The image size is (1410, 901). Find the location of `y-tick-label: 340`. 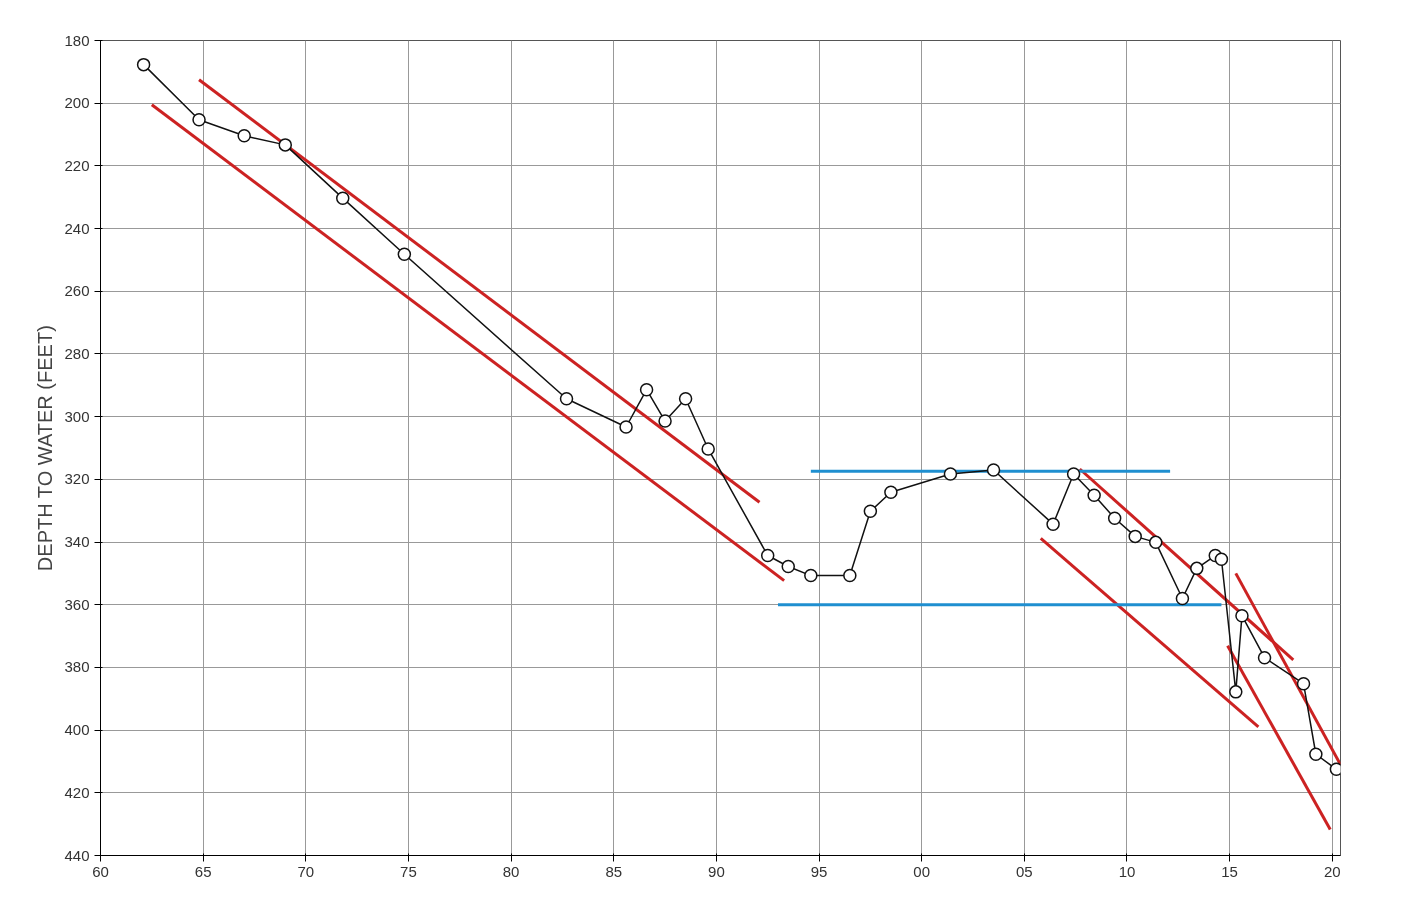

y-tick-label: 340 is located at coordinates (77, 542).